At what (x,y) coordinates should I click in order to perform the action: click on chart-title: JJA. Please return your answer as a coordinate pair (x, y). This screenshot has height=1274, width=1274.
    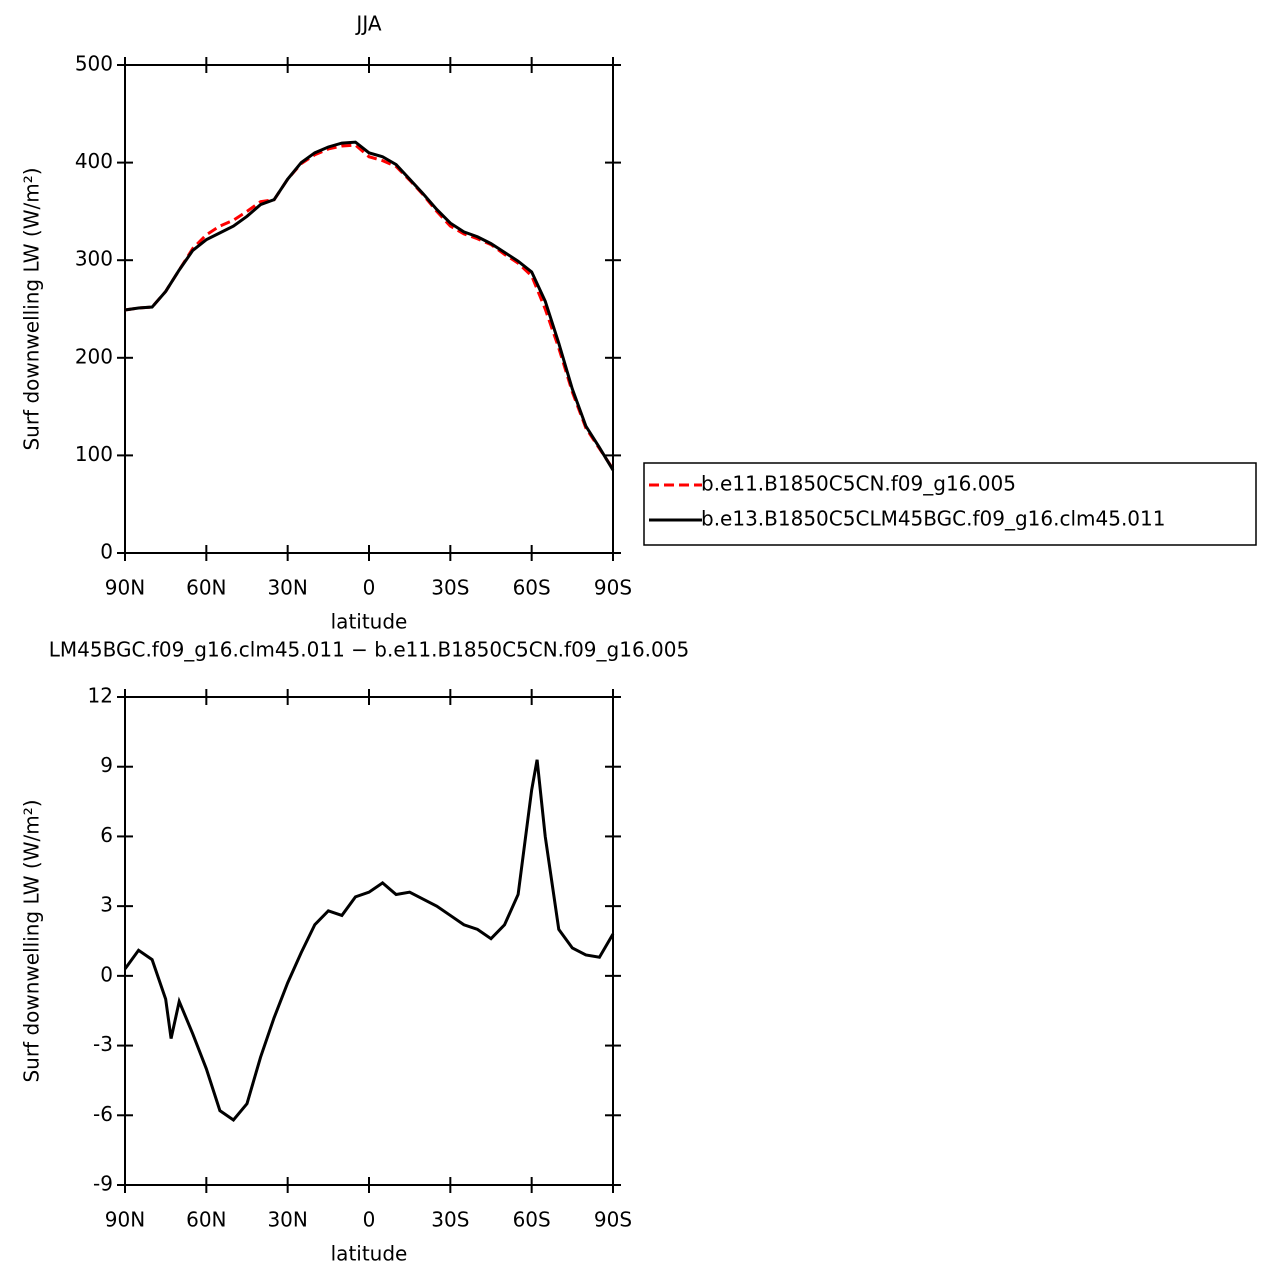
    Looking at the image, I should click on (367, 24).